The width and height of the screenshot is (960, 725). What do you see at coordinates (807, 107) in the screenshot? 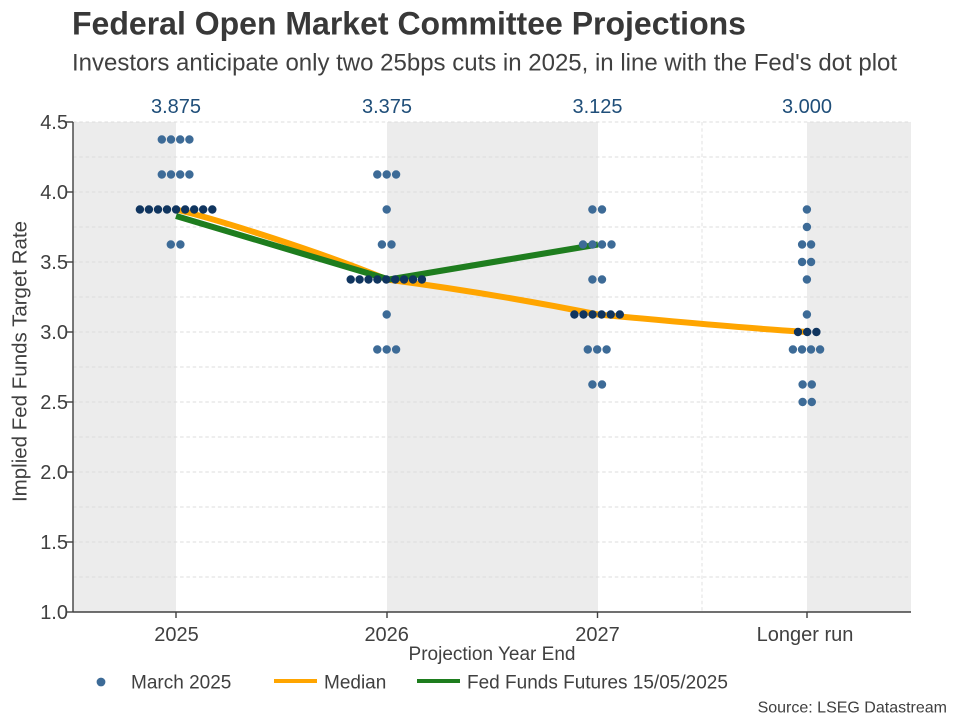
I see `svg-text: 3.000` at bounding box center [807, 107].